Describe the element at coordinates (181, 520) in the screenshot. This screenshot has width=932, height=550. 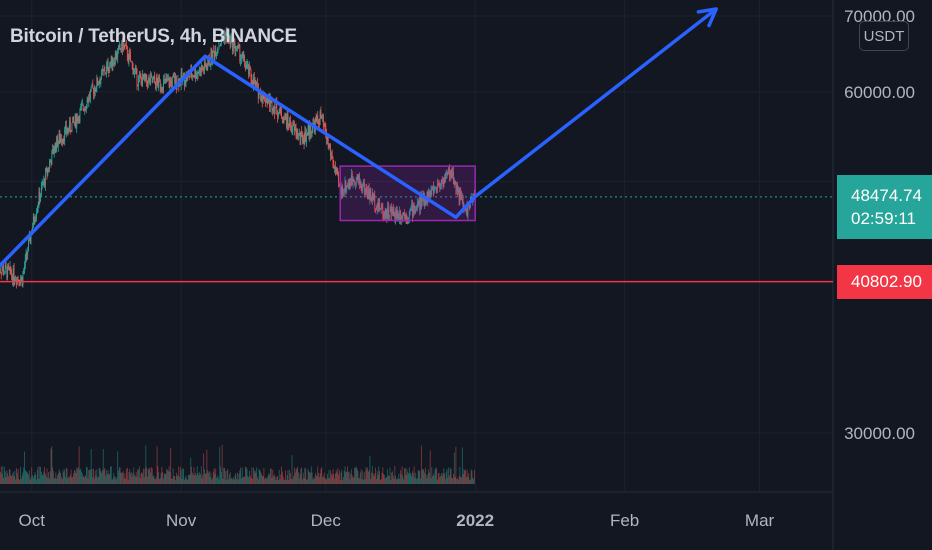
I see `time-tick-label: Nov` at that location.